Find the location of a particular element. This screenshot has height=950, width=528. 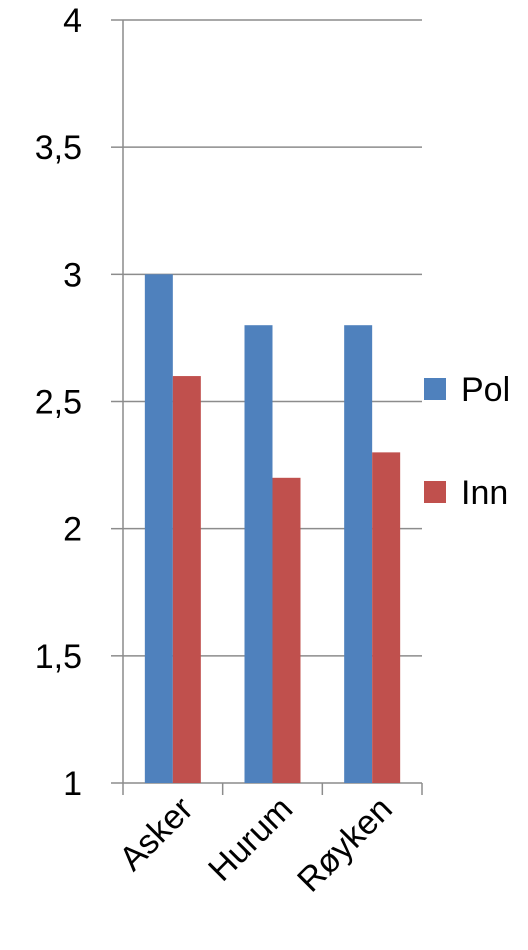

x-tick-label: Røyken is located at coordinates (345, 845).